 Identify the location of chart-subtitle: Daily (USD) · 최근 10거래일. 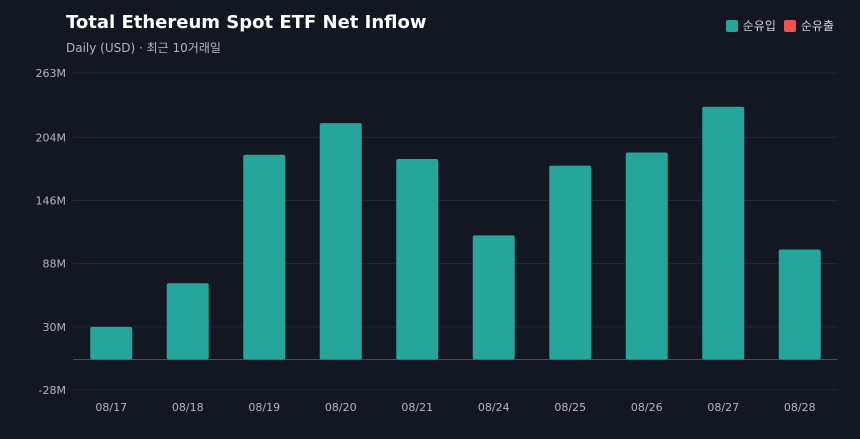
(143, 48).